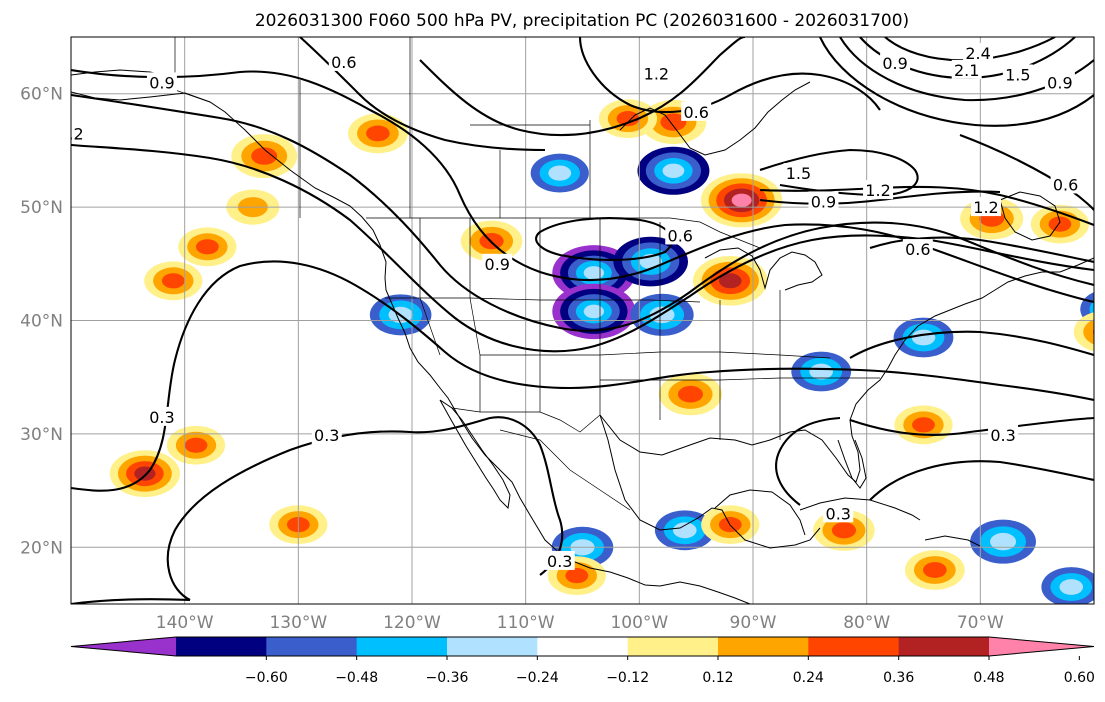 This screenshot has height=702, width=1105. I want to click on lat-tick-label: 20°N, so click(41, 548).